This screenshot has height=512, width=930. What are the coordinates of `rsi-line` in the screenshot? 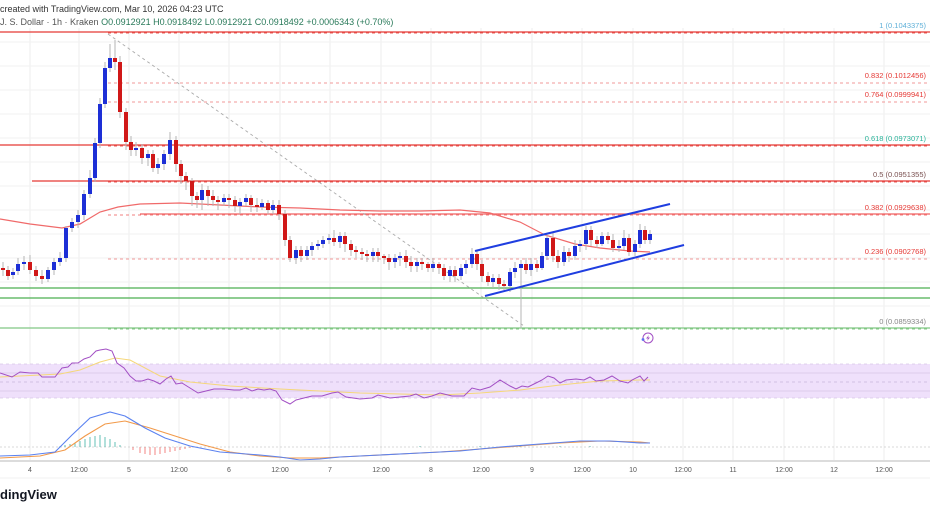 It's located at (324, 376).